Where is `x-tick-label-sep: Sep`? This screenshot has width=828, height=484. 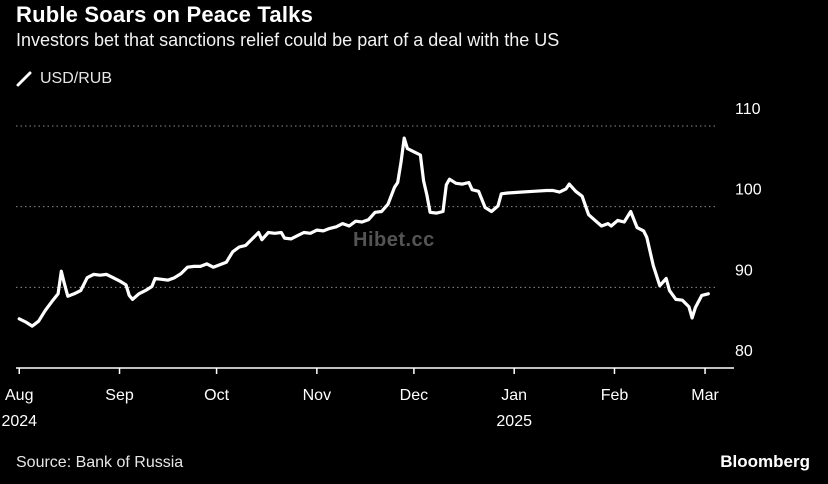
x-tick-label-sep: Sep is located at coordinates (119, 395).